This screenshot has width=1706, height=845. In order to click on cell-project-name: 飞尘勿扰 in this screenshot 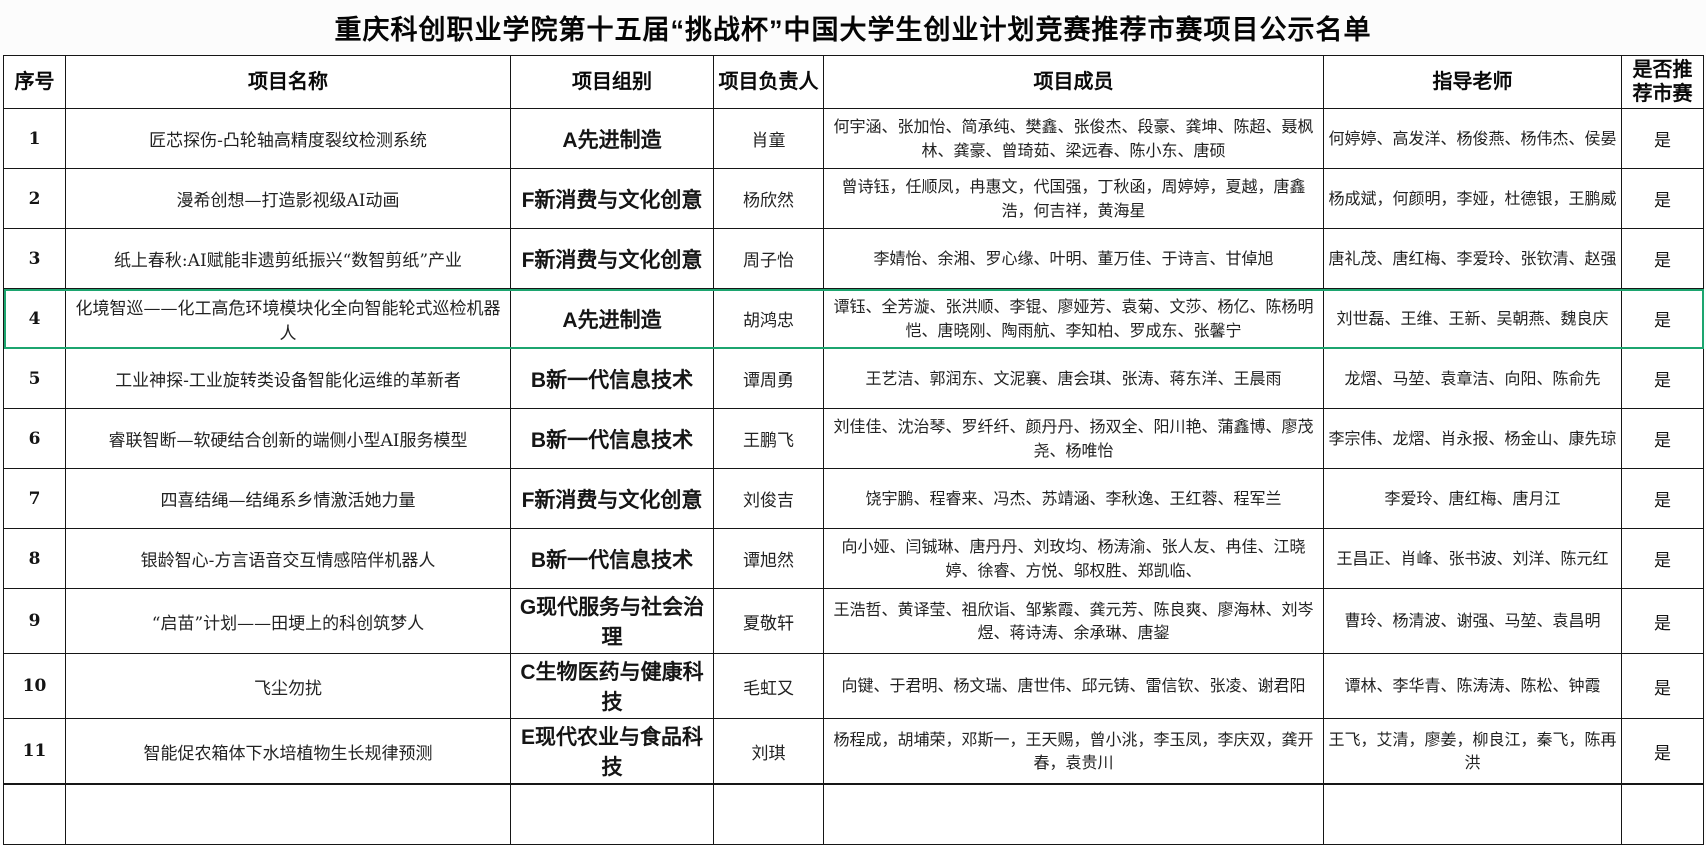, I will do `click(288, 686)`.